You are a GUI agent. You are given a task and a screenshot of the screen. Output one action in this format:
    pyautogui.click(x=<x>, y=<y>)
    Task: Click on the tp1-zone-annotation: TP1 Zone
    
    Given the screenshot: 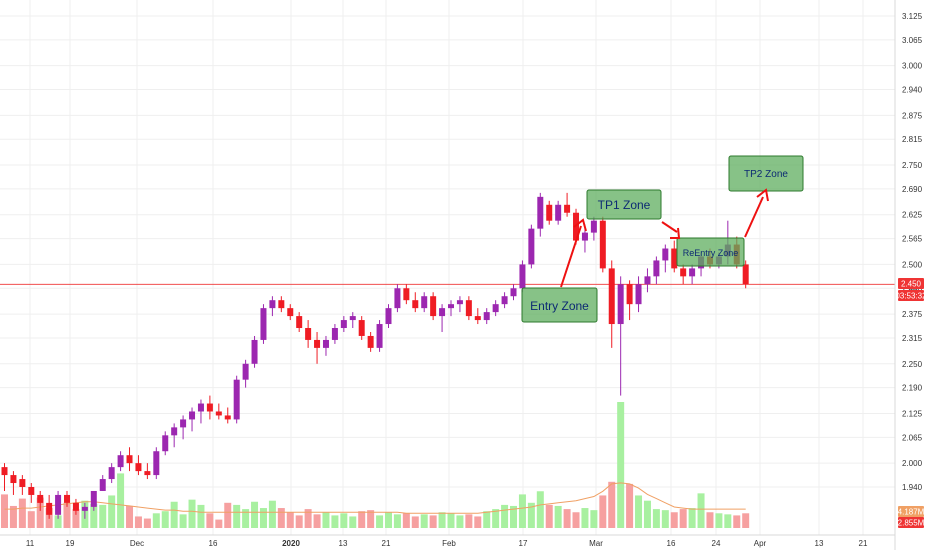 What is the action you would take?
    pyautogui.click(x=624, y=204)
    